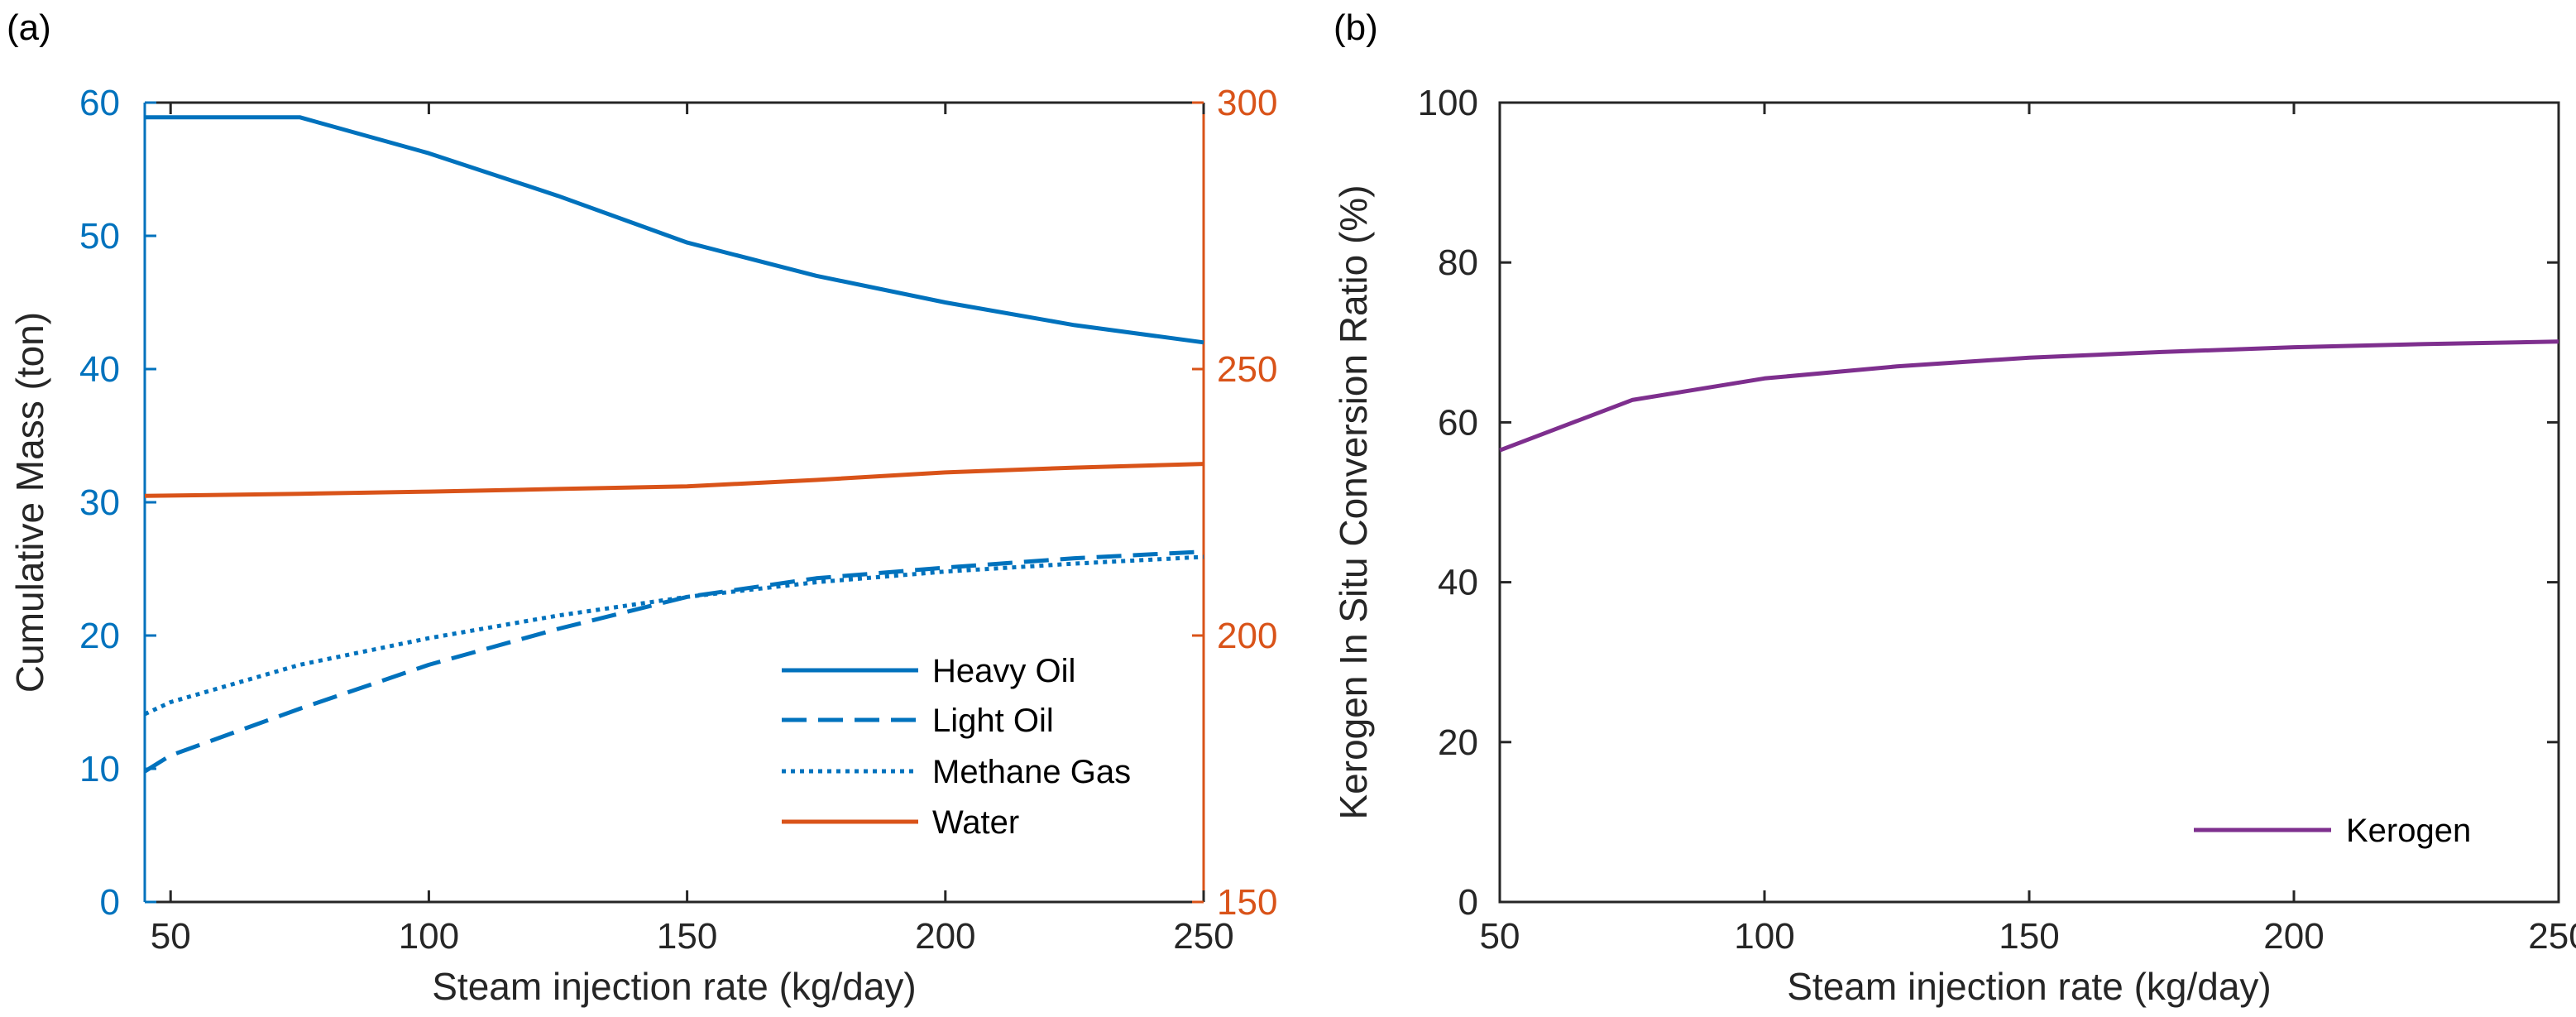 The image size is (2576, 1017). Describe the element at coordinates (1764, 936) in the screenshot. I see `panel-b-x-tick-label: 100` at that location.